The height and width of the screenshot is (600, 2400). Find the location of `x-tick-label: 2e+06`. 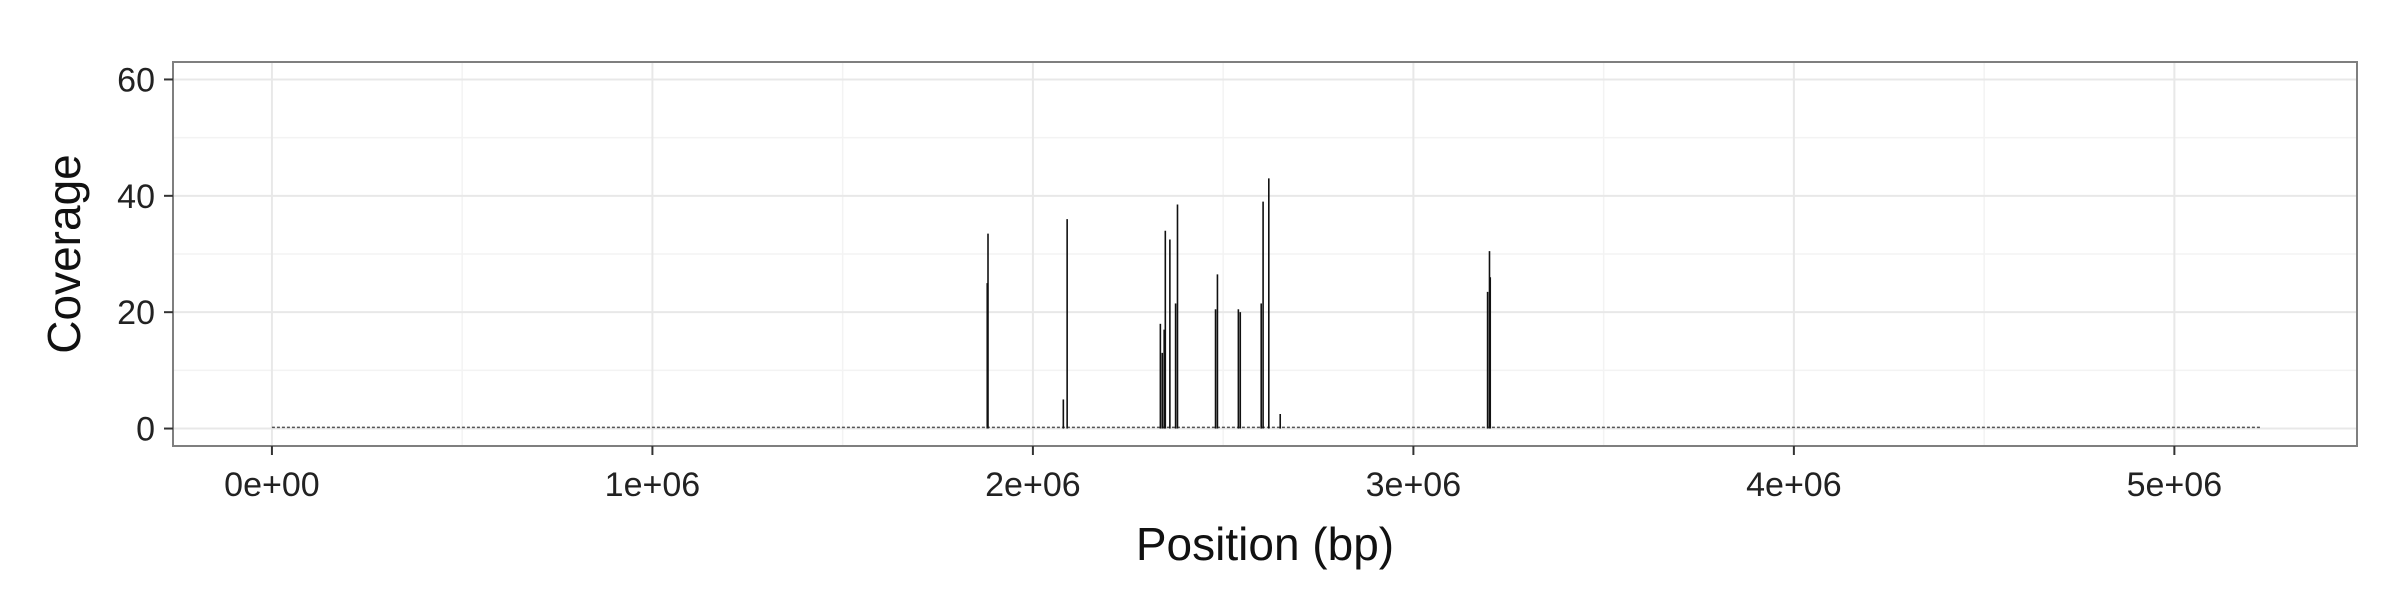

x-tick-label: 2e+06 is located at coordinates (1033, 485).